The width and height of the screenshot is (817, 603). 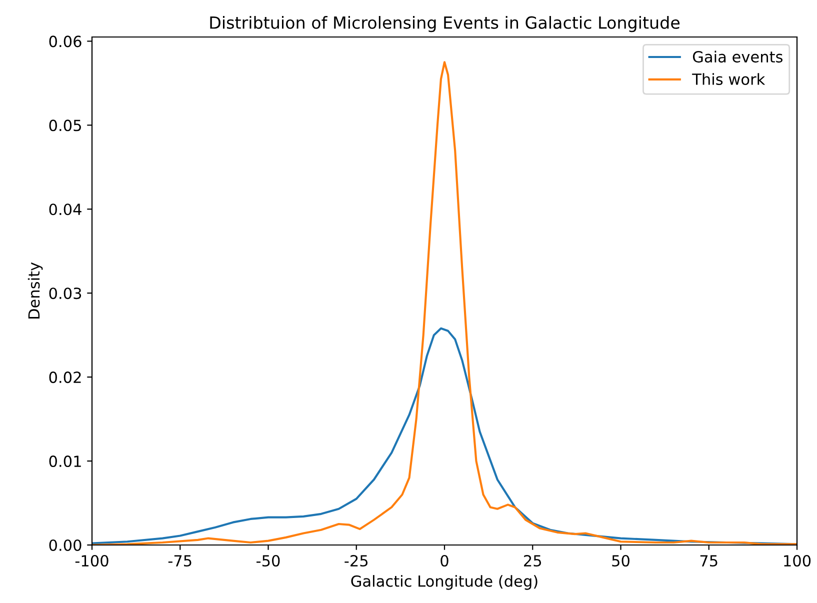 What do you see at coordinates (729, 79) in the screenshot?
I see `legend-label: This work` at bounding box center [729, 79].